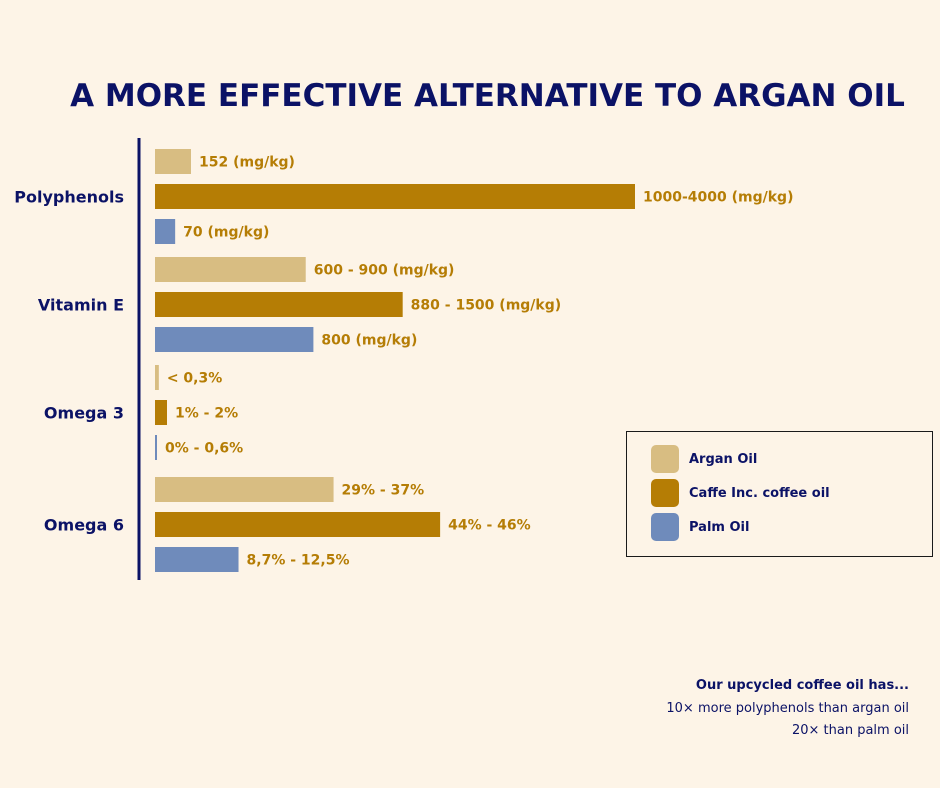 The width and height of the screenshot is (940, 788). I want to click on legend-item-argan: Argan Oil, so click(704, 459).